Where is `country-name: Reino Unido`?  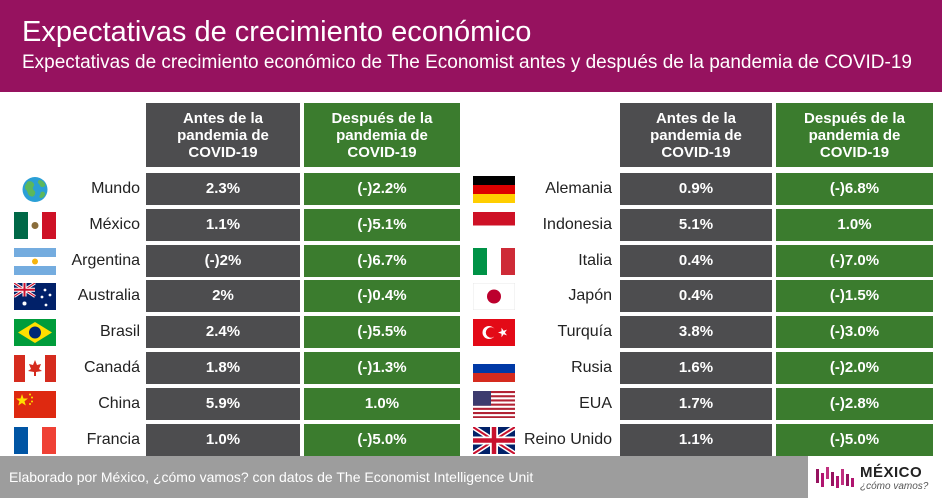 country-name: Reino Unido is located at coordinates (567, 439).